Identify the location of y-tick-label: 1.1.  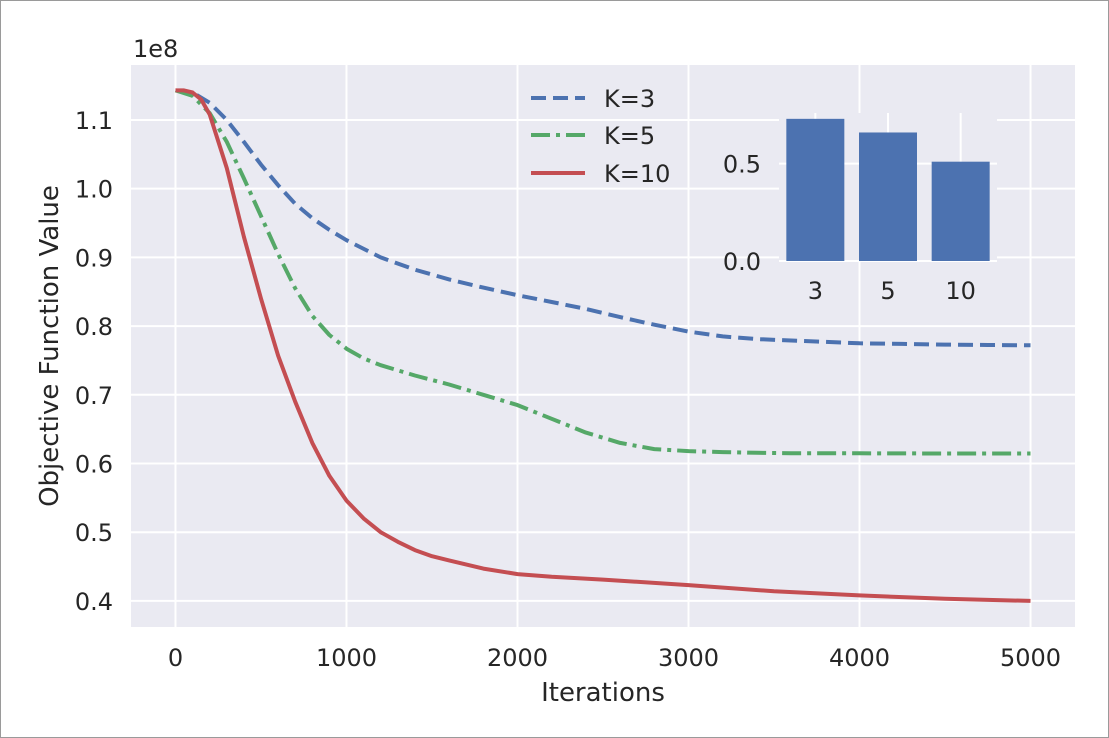
(94, 121).